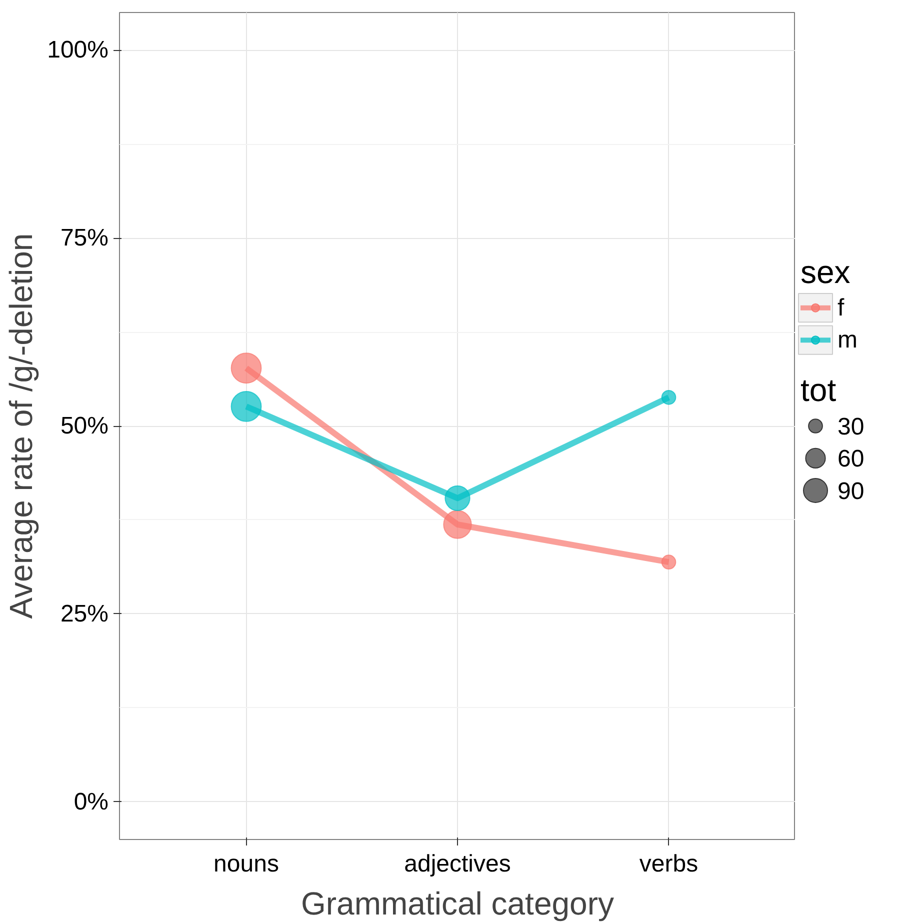  Describe the element at coordinates (848, 340) in the screenshot. I see `legend-label: m` at that location.